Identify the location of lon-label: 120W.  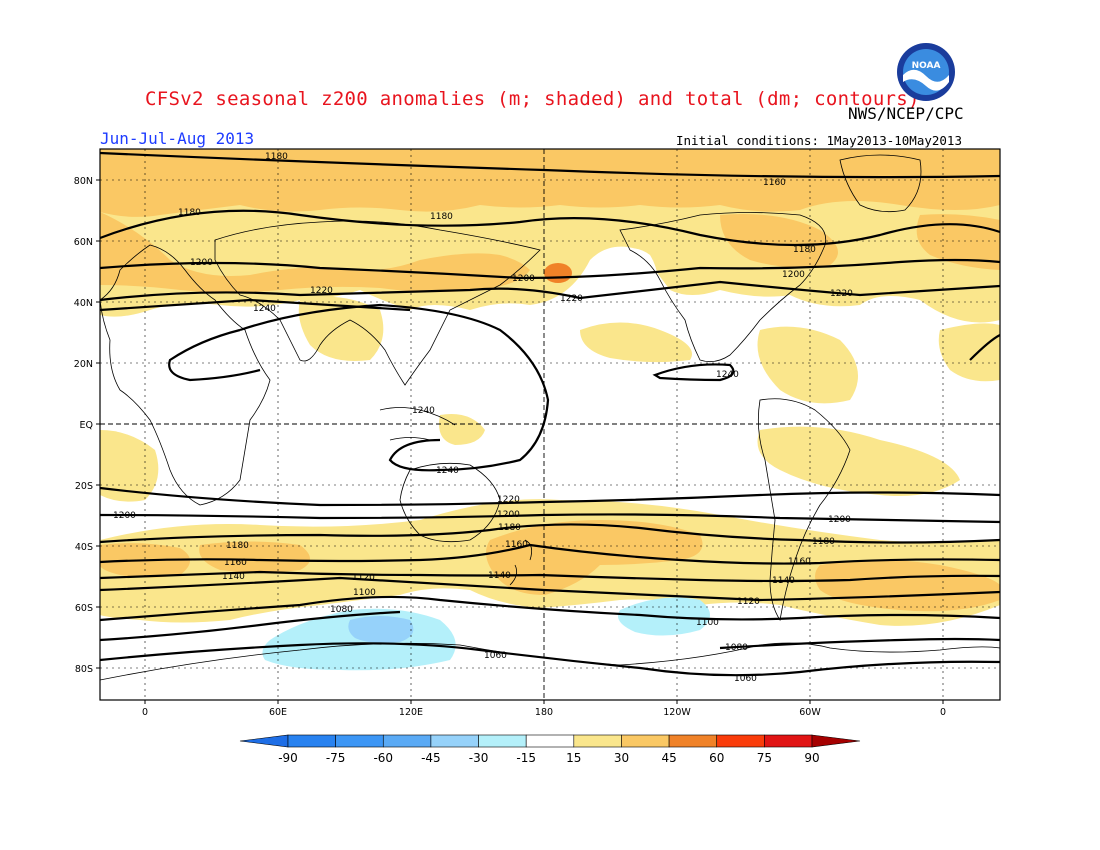
(677, 712).